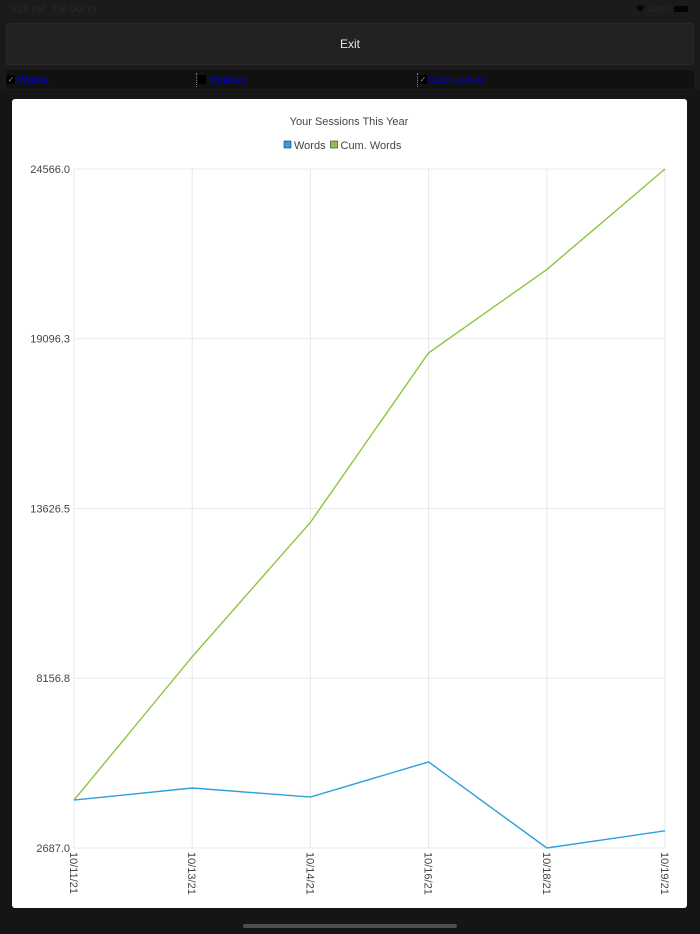 Image resolution: width=700 pixels, height=934 pixels. I want to click on status-right: 100%, so click(661, 9).